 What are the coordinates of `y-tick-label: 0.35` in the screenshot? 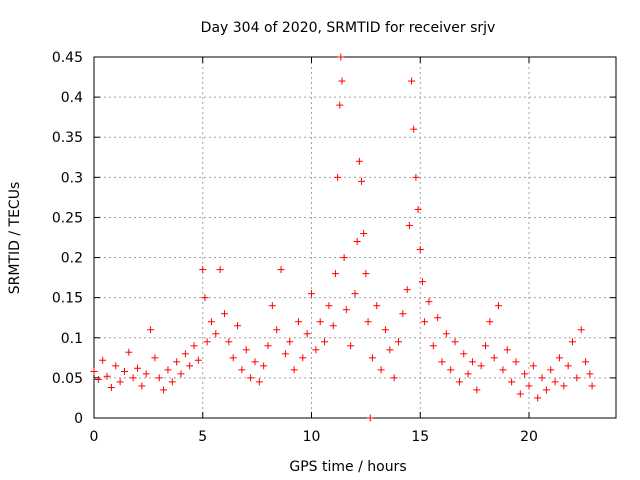 It's located at (67, 138).